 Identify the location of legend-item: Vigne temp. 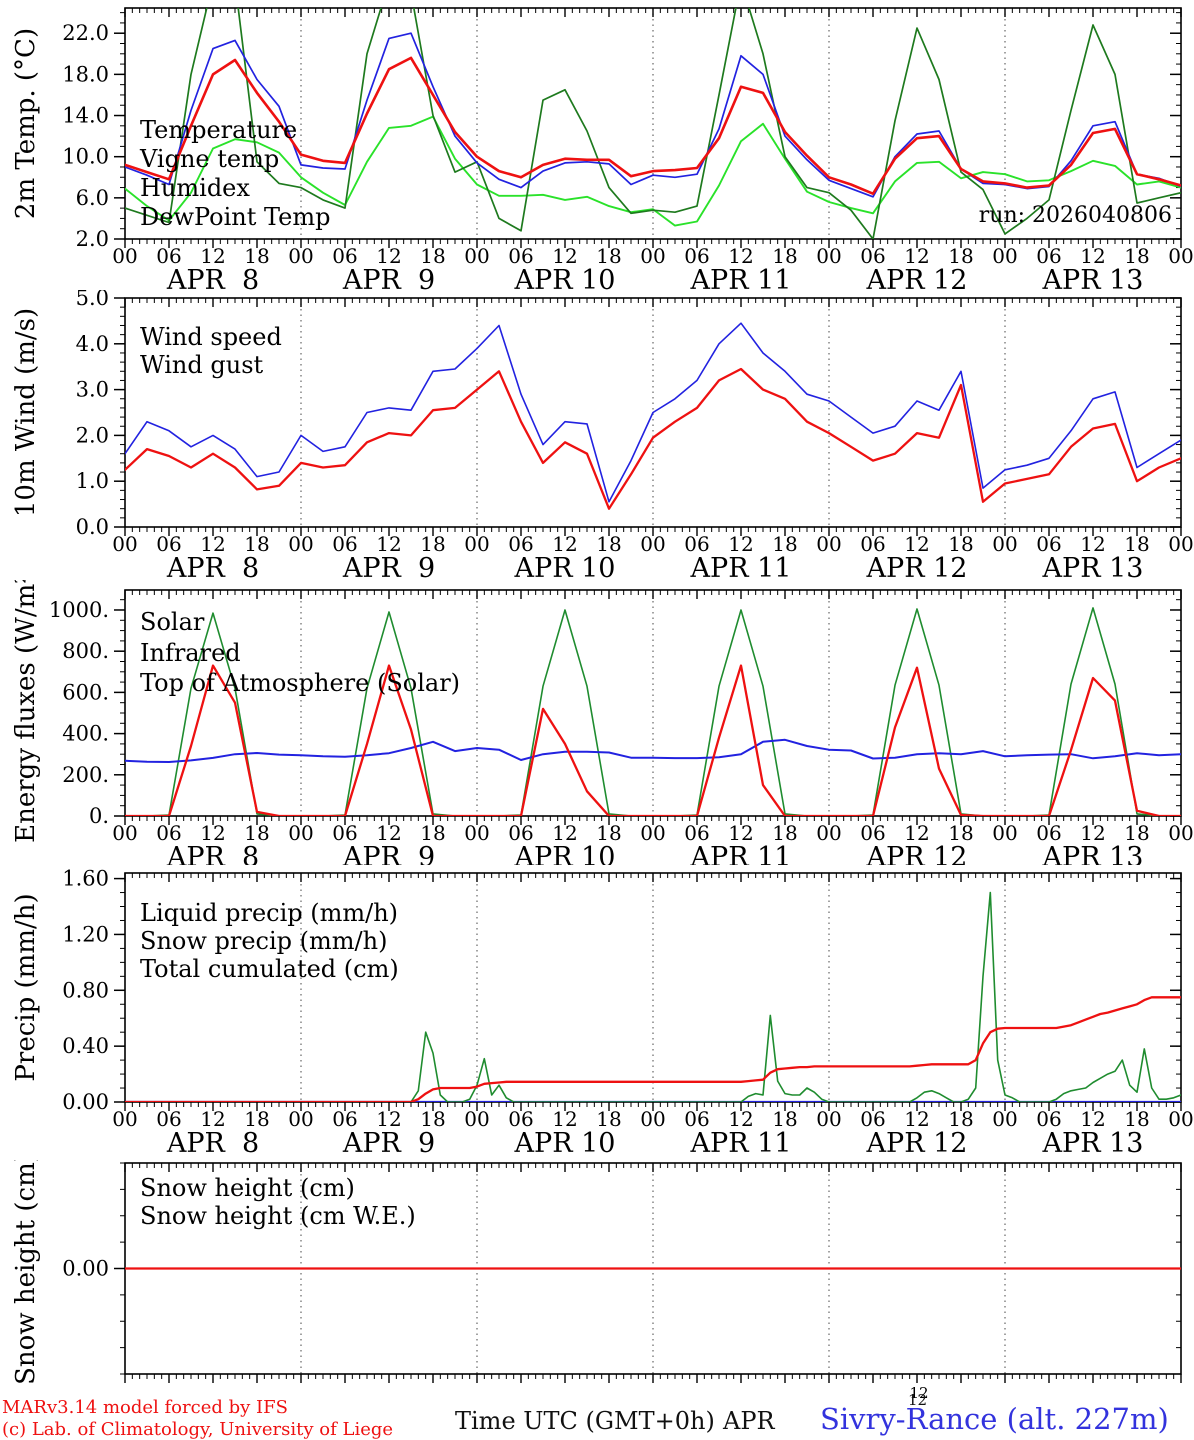
(209, 159).